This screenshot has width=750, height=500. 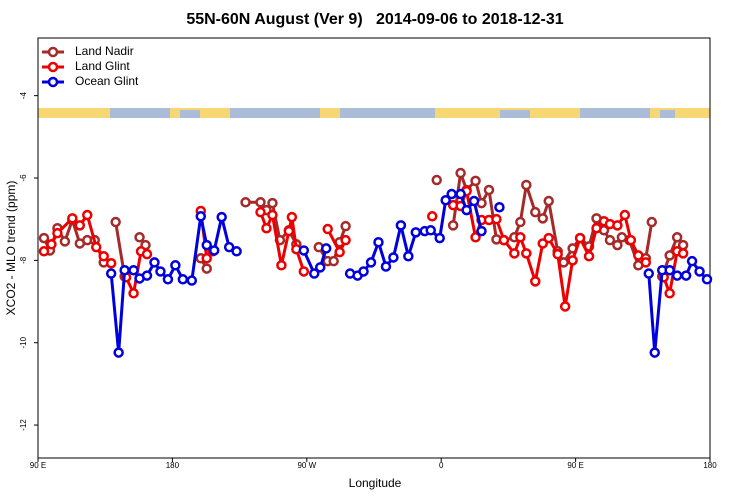 What do you see at coordinates (23, 342) in the screenshot?
I see `y-tick-label: -10` at bounding box center [23, 342].